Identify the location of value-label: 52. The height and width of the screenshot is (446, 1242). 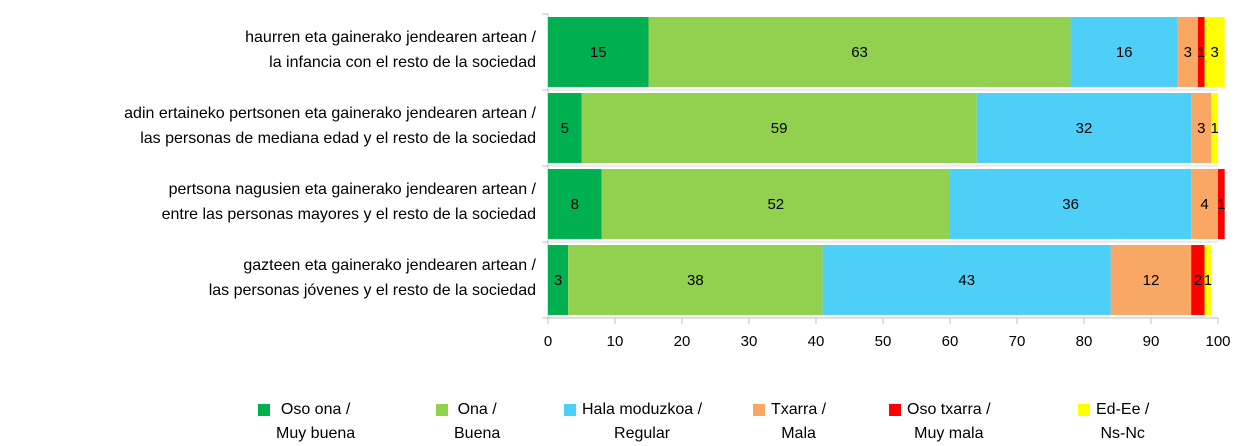
(775, 204).